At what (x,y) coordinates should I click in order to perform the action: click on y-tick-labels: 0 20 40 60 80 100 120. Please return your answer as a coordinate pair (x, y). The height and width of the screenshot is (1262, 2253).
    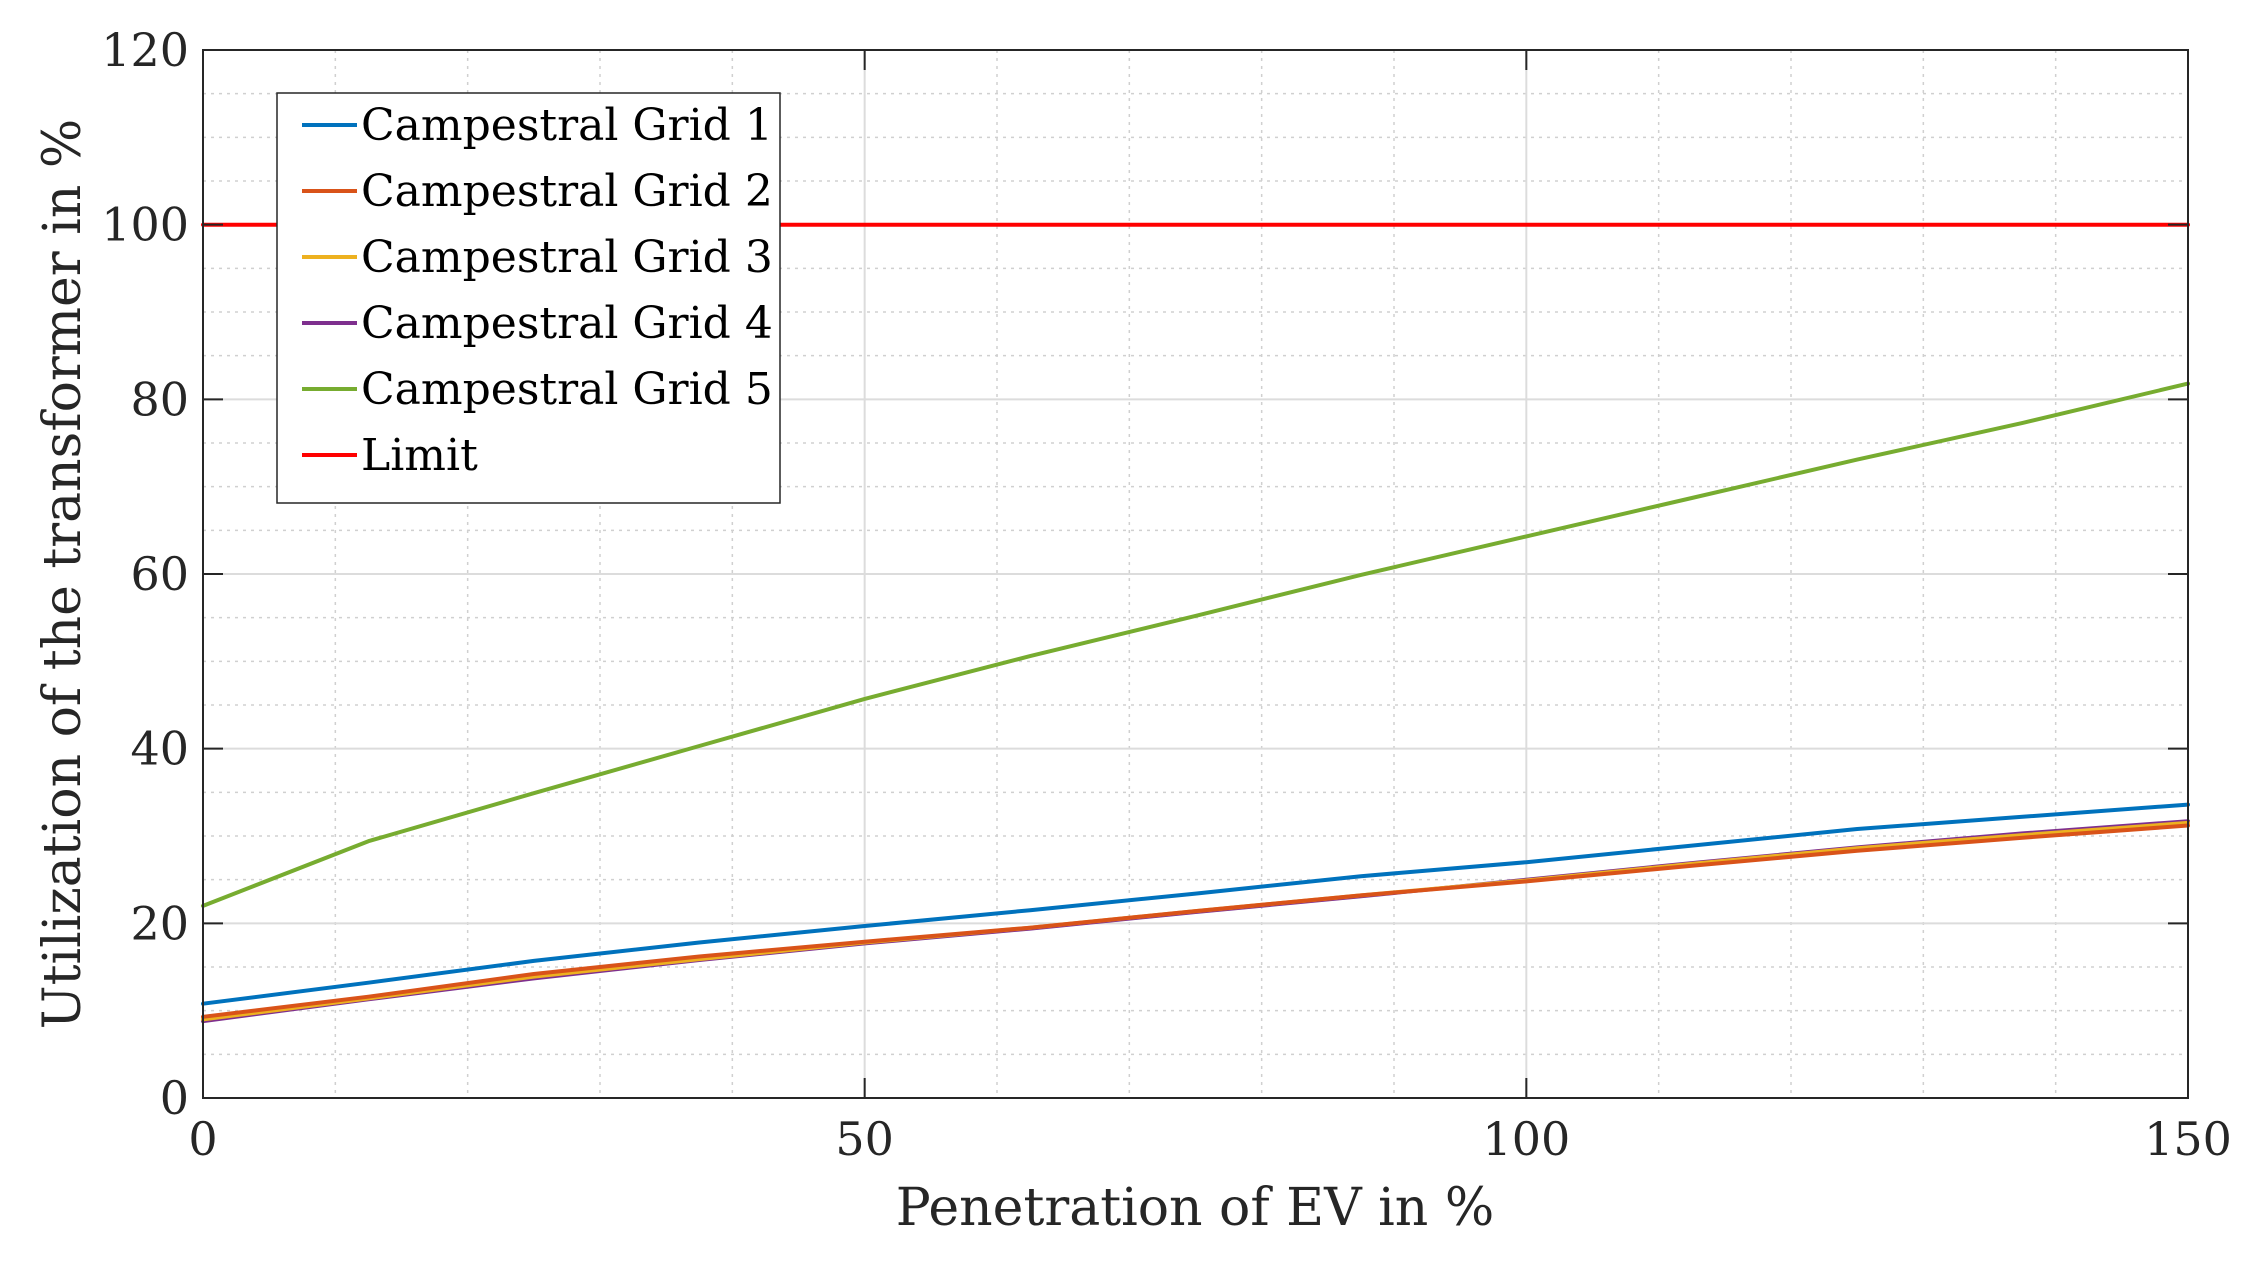
    Looking at the image, I should click on (145, 574).